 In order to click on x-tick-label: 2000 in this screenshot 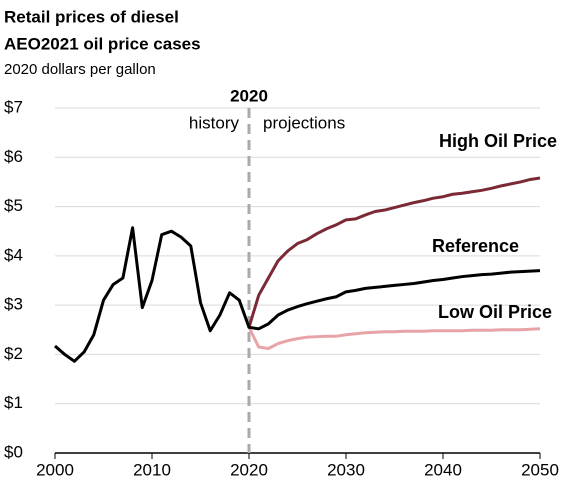, I will do `click(55, 469)`.